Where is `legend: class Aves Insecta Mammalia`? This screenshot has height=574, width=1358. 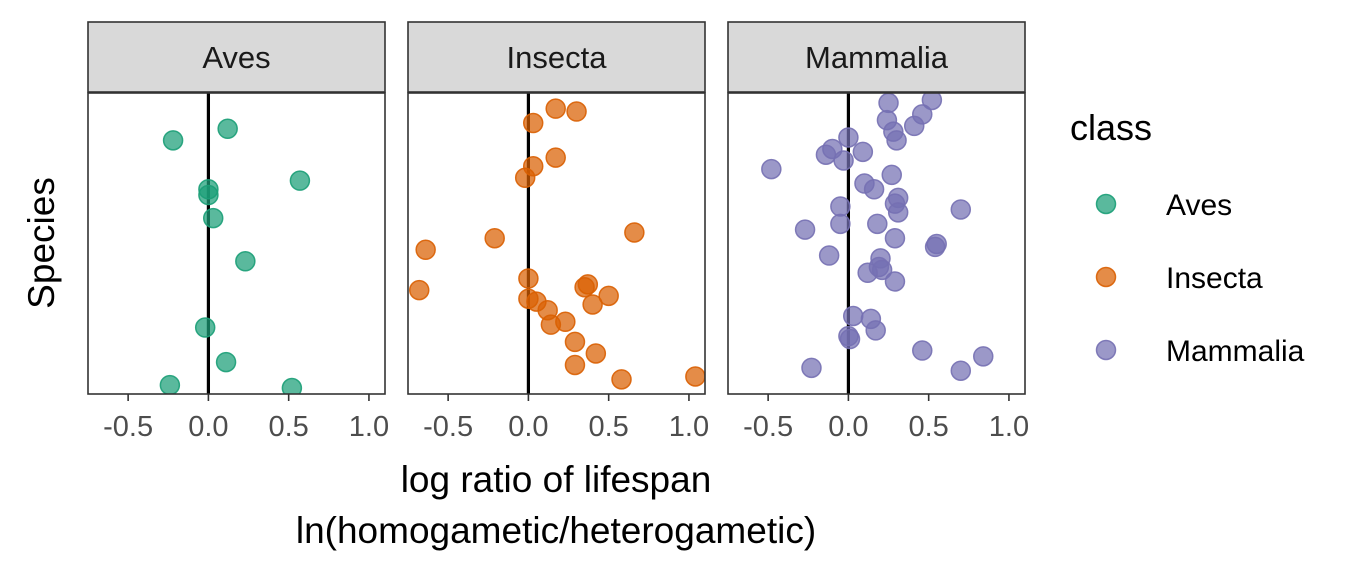 legend: class Aves Insecta Mammalia is located at coordinates (1187, 237).